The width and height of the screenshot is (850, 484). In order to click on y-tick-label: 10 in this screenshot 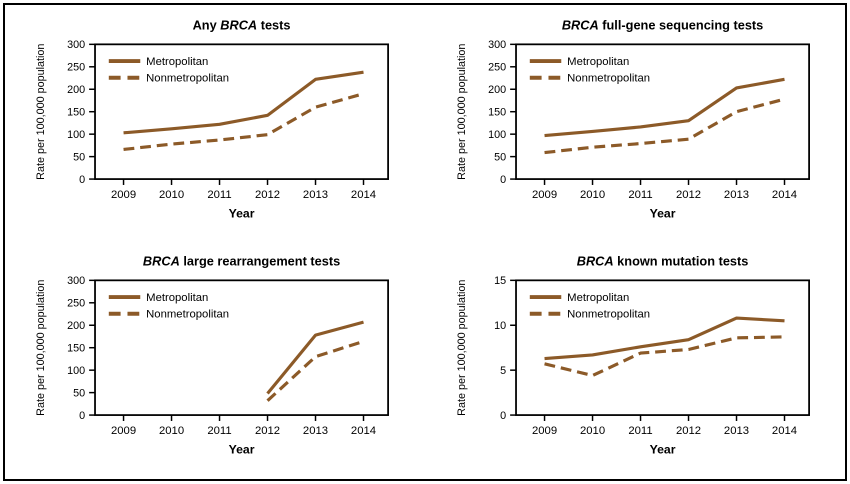, I will do `click(500, 326)`.